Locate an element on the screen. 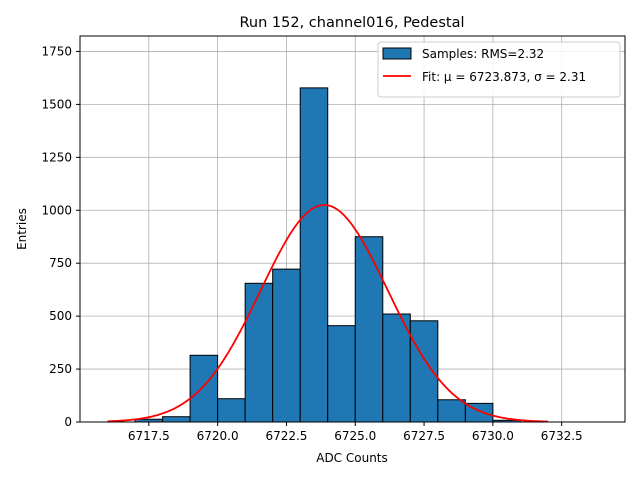 The image size is (640, 484). y-tick-label: 0 is located at coordinates (68, 422).